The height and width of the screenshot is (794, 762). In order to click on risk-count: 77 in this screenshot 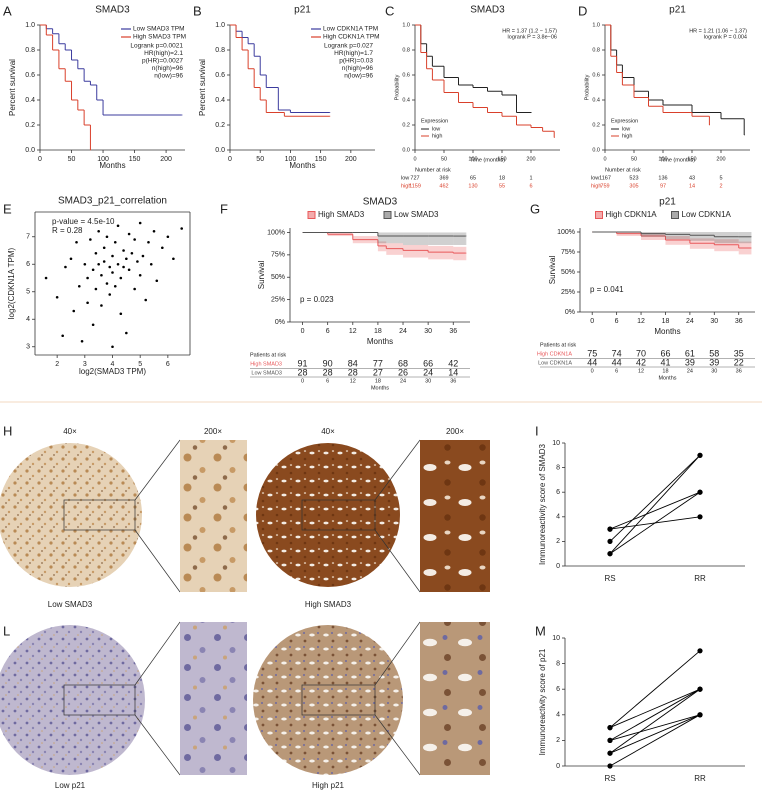, I will do `click(378, 363)`.